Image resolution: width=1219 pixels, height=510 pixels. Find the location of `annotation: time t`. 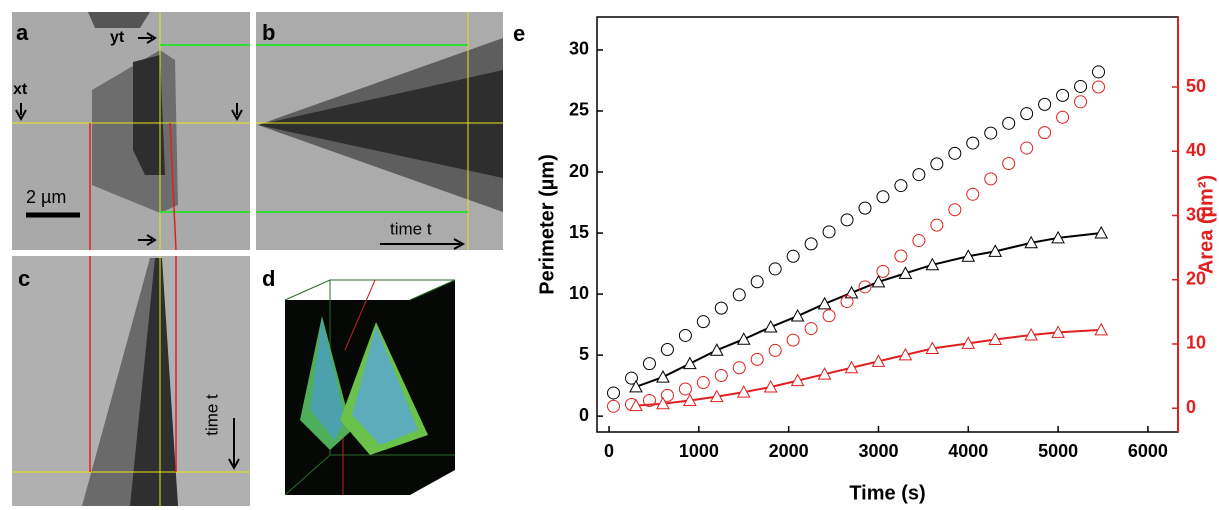

annotation: time t is located at coordinates (411, 228).